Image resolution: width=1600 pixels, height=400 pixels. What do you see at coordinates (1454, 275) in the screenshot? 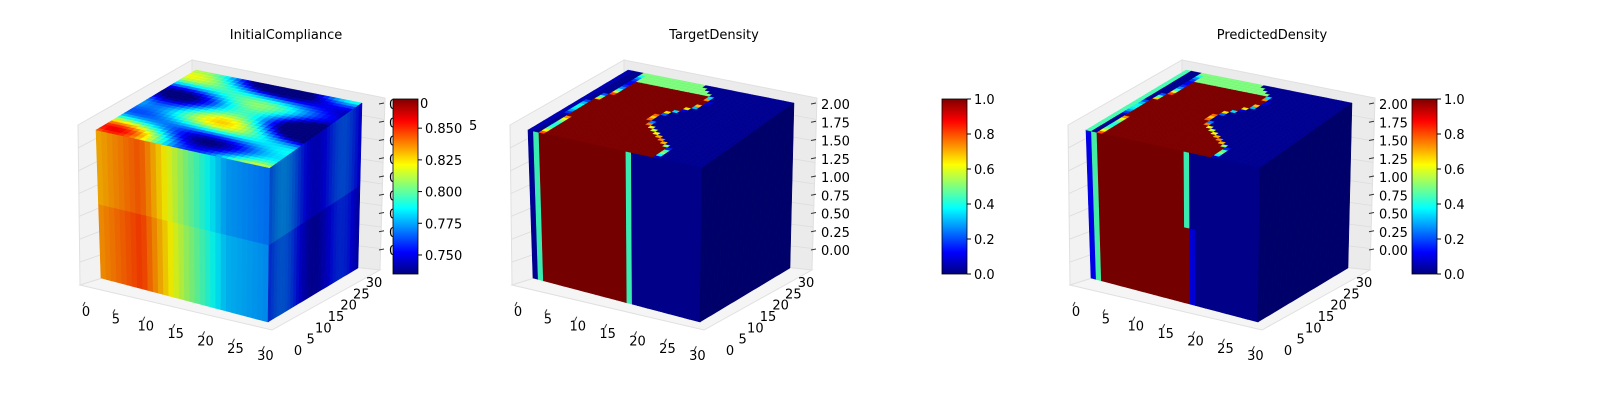
I see `colorbar-tick-label: 0.0` at bounding box center [1454, 275].